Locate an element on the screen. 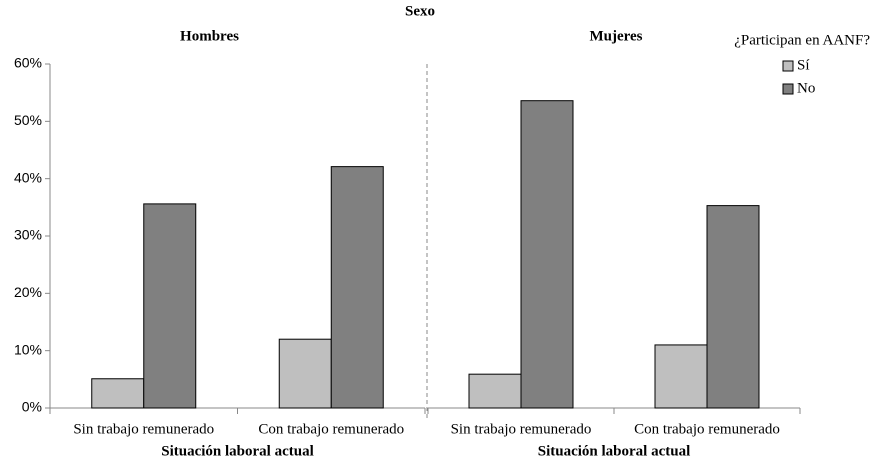  y-tick-label: 40% is located at coordinates (28, 177).